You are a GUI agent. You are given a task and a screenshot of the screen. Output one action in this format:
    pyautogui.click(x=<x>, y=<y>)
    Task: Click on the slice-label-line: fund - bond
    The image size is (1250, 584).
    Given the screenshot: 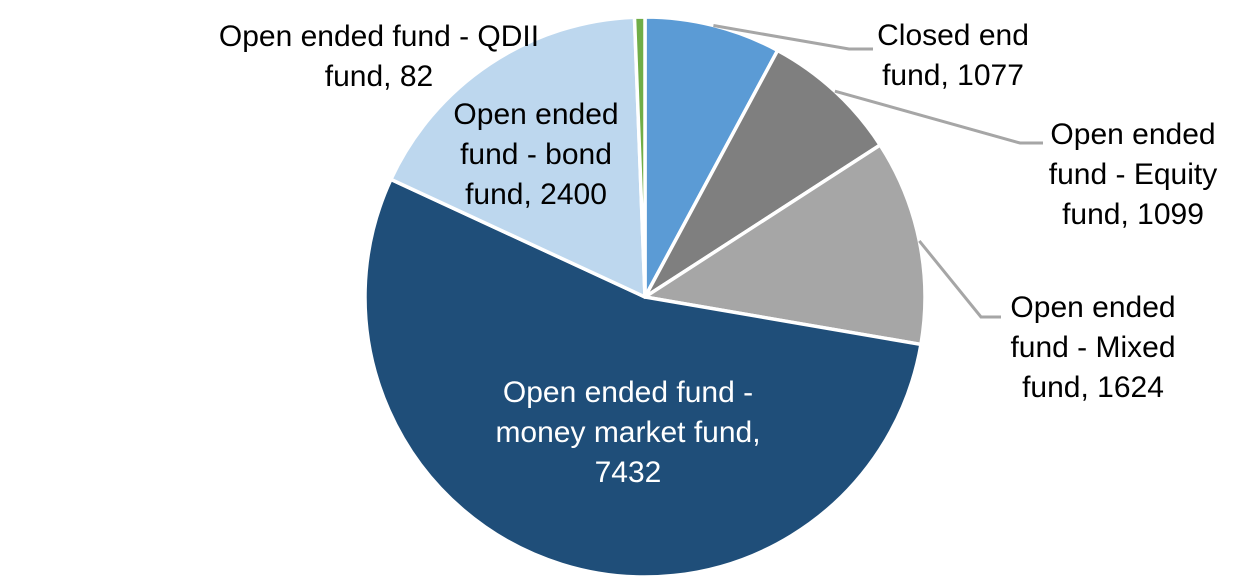 What is the action you would take?
    pyautogui.click(x=536, y=154)
    